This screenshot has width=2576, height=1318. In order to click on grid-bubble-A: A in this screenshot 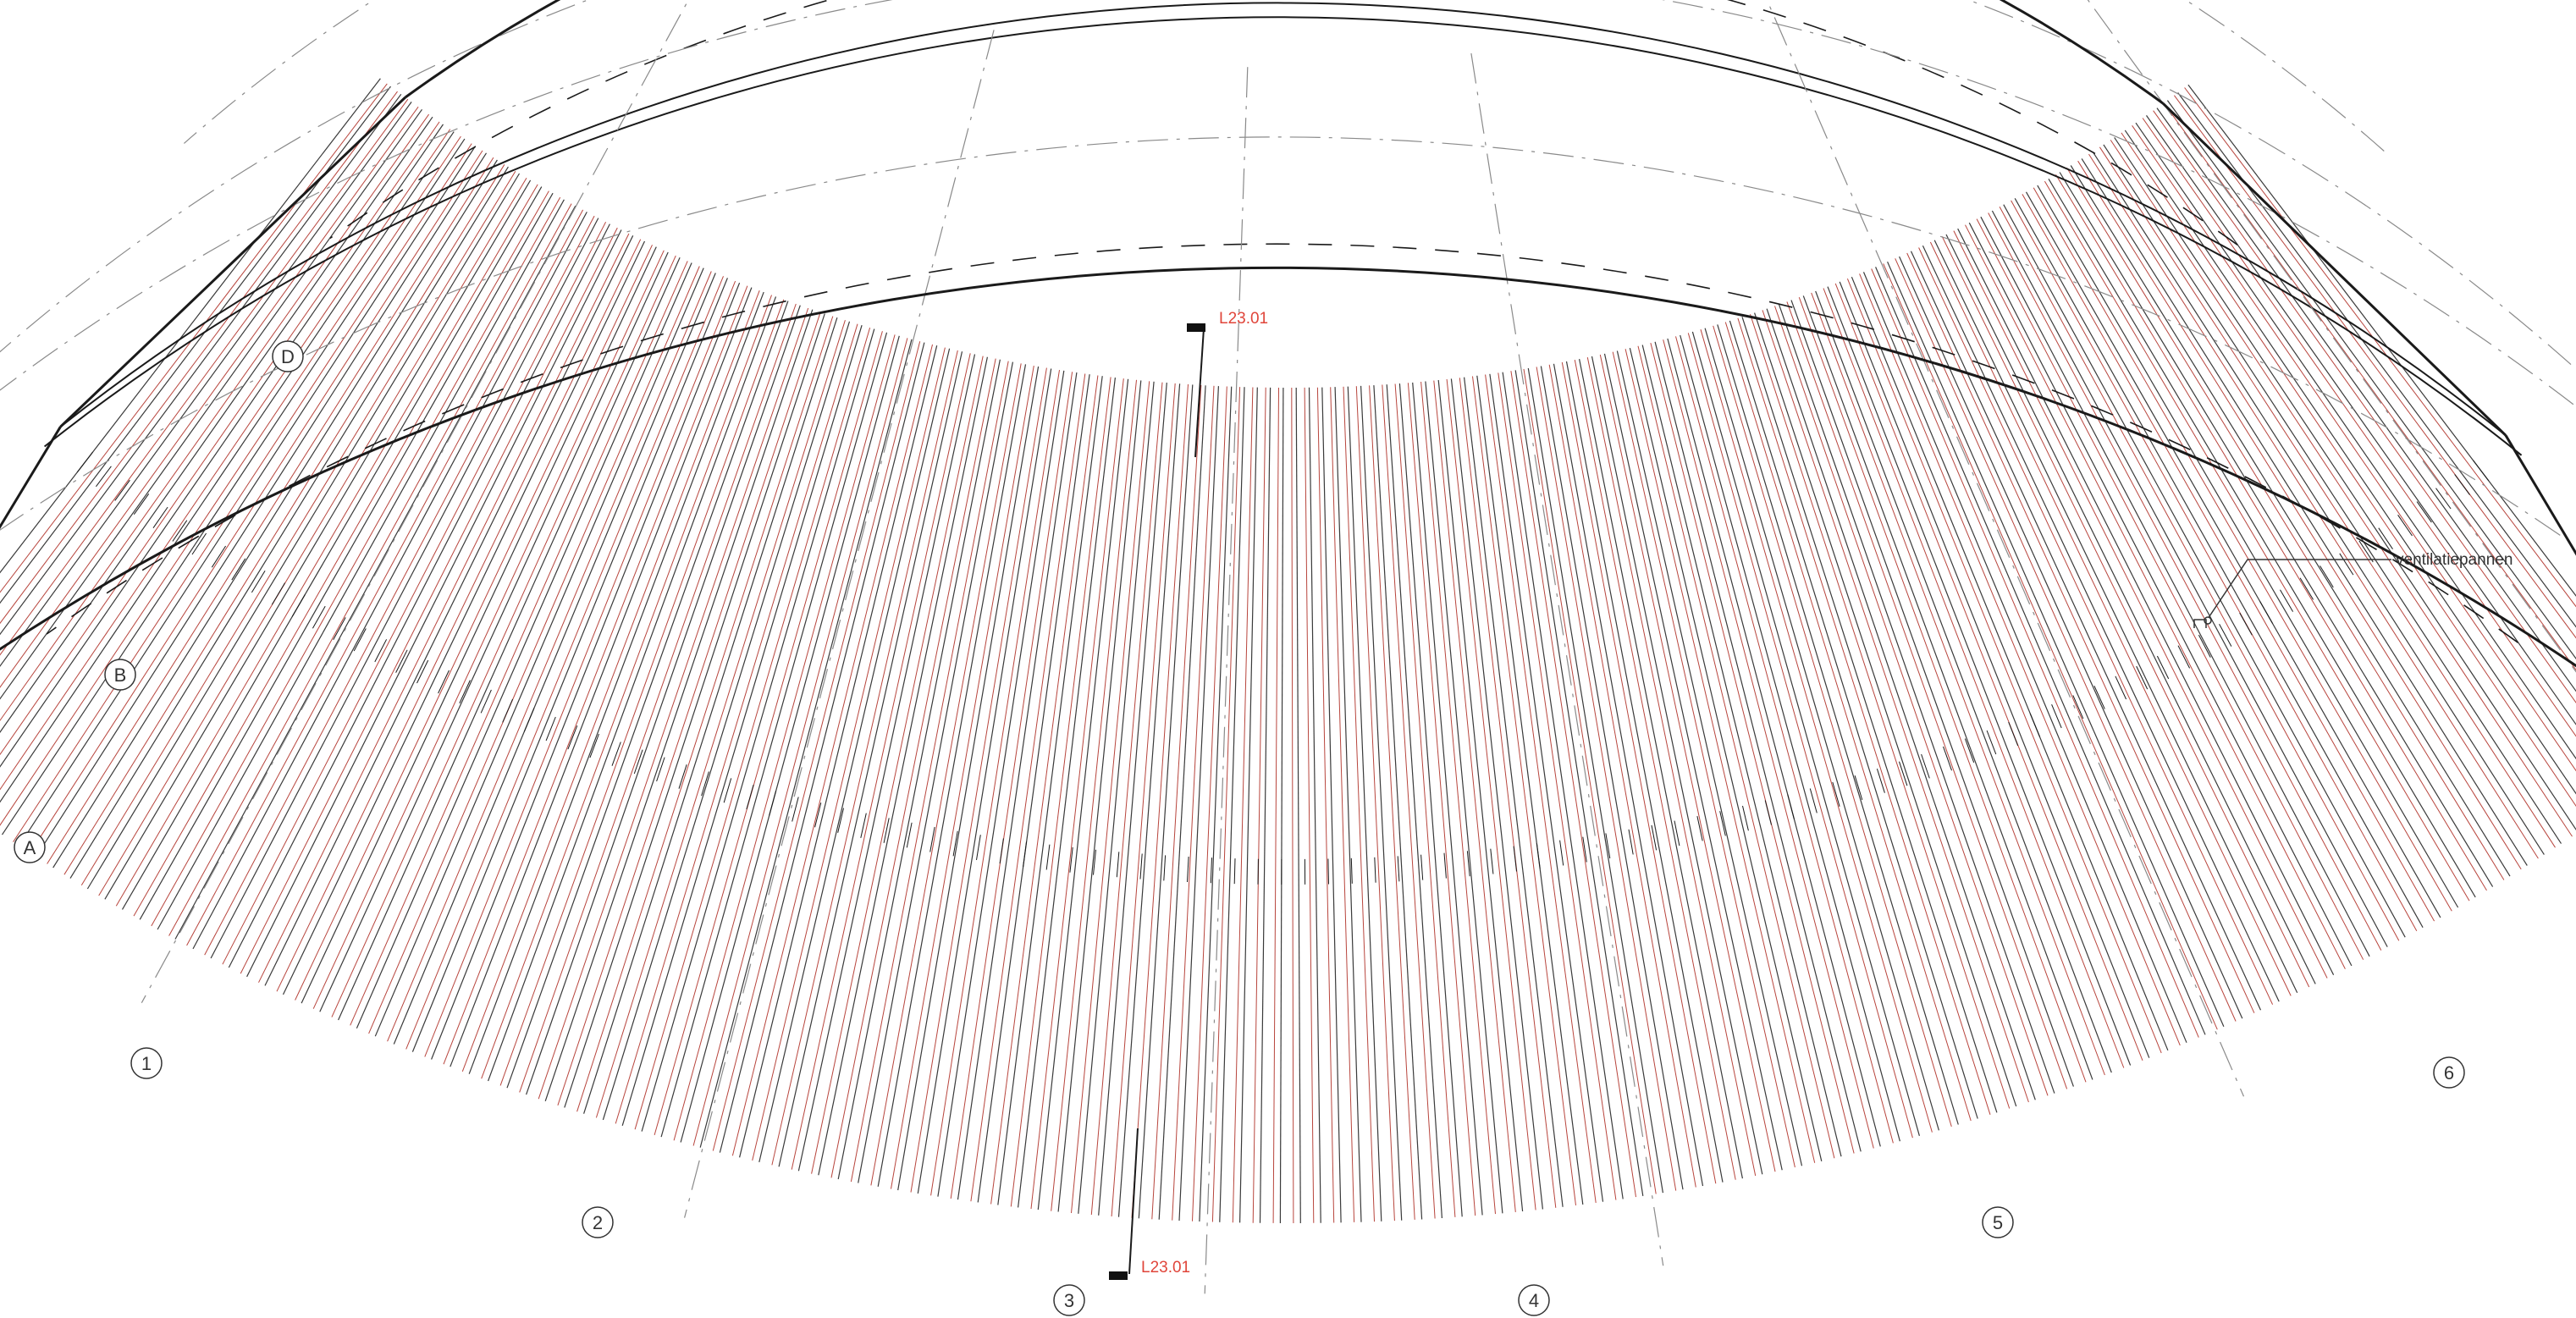, I will do `click(30, 847)`.